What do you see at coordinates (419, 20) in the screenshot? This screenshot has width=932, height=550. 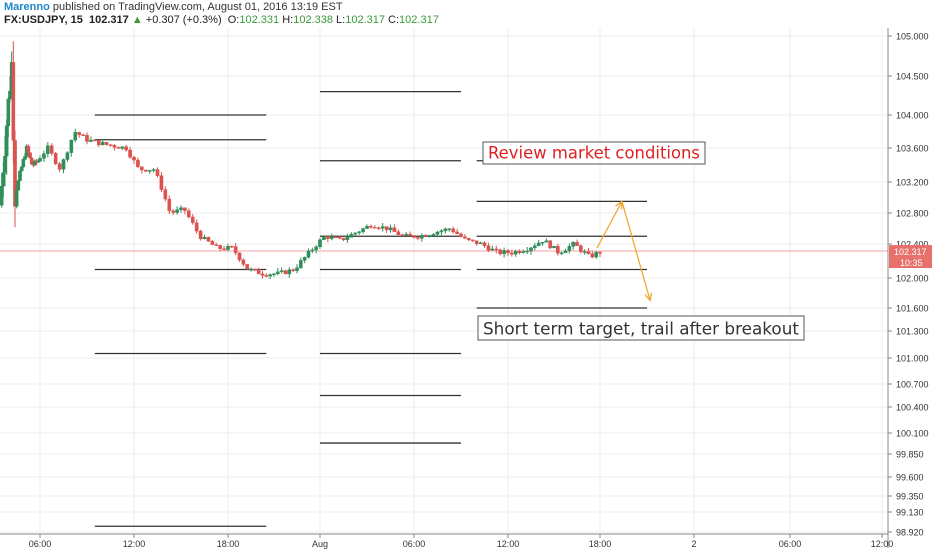 I see `close-value: 102.317` at bounding box center [419, 20].